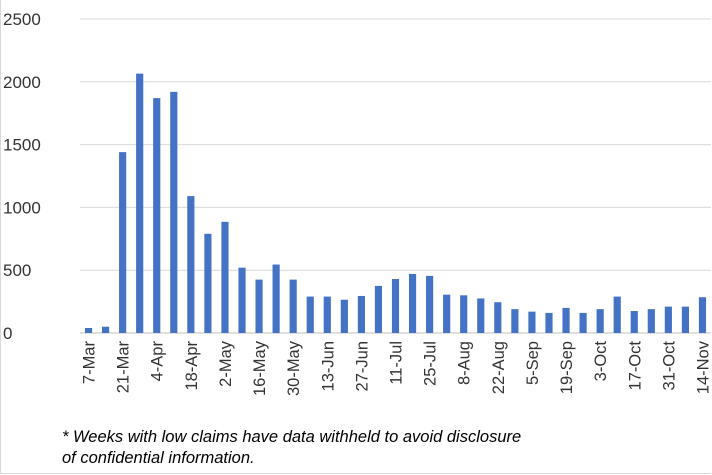  Describe the element at coordinates (158, 458) in the screenshot. I see `footnote-line-2: of confidential information.` at that location.